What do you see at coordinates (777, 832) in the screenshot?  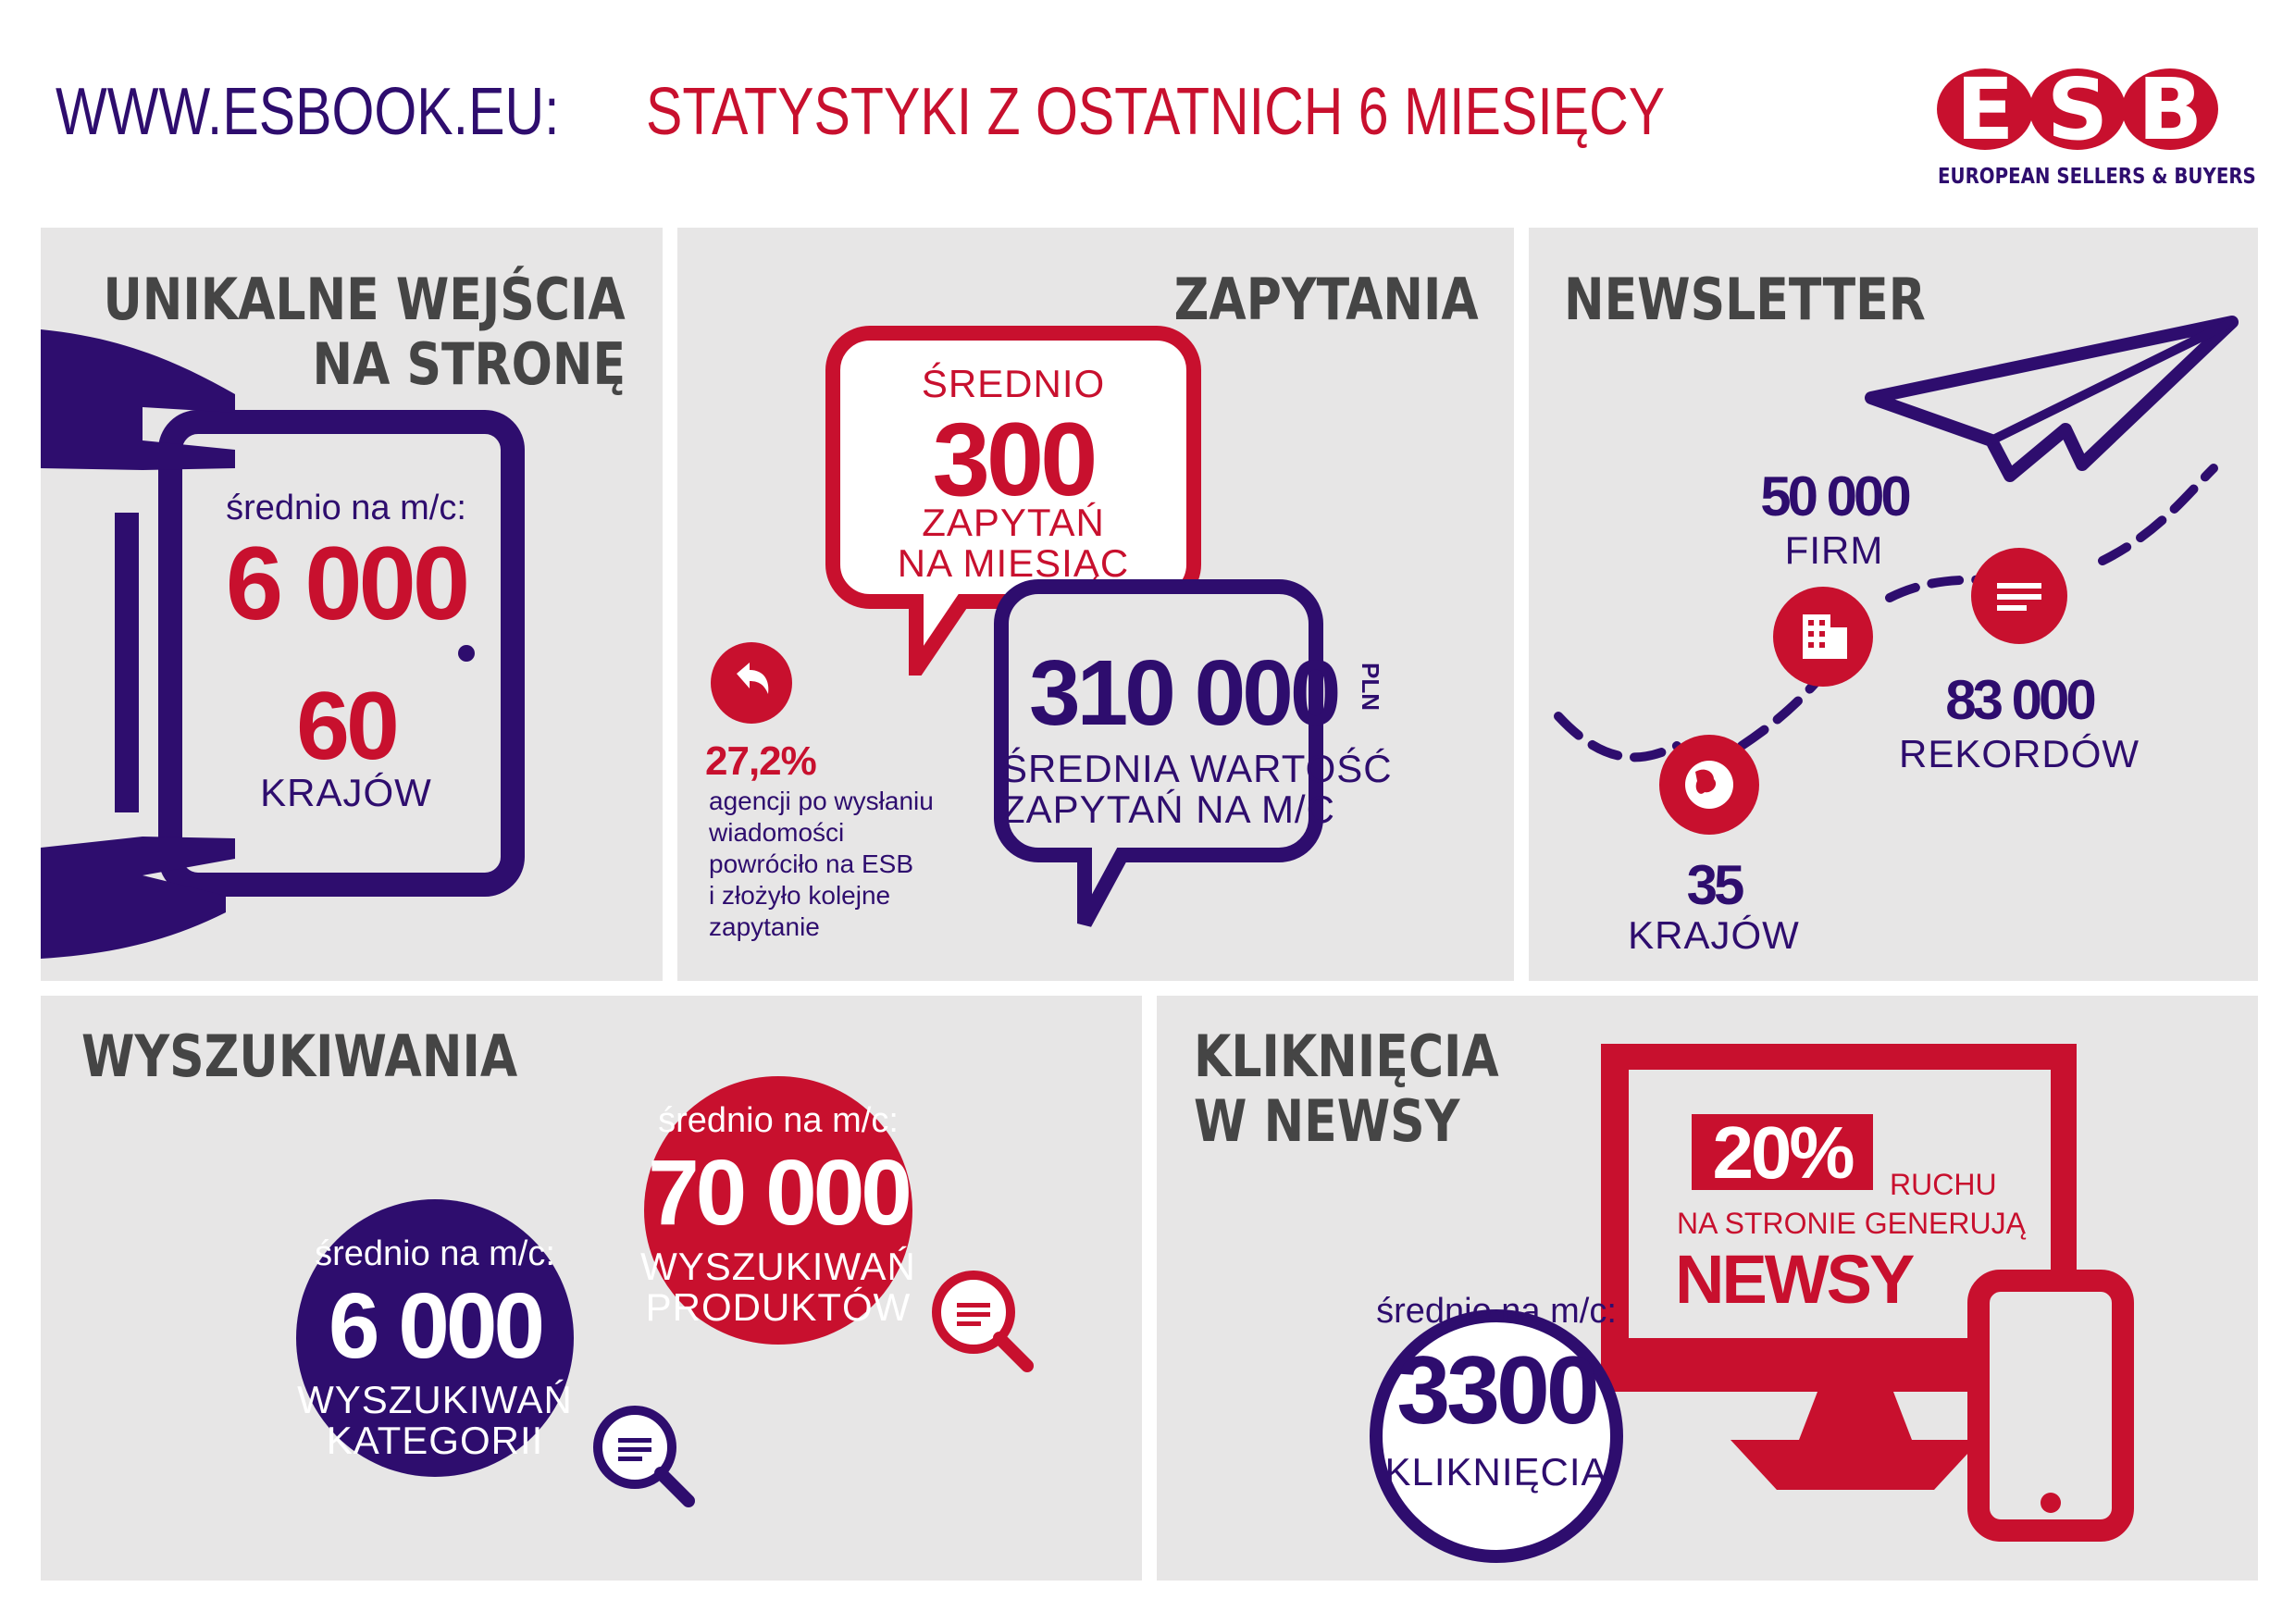 I see `return-line2: wiadomości` at bounding box center [777, 832].